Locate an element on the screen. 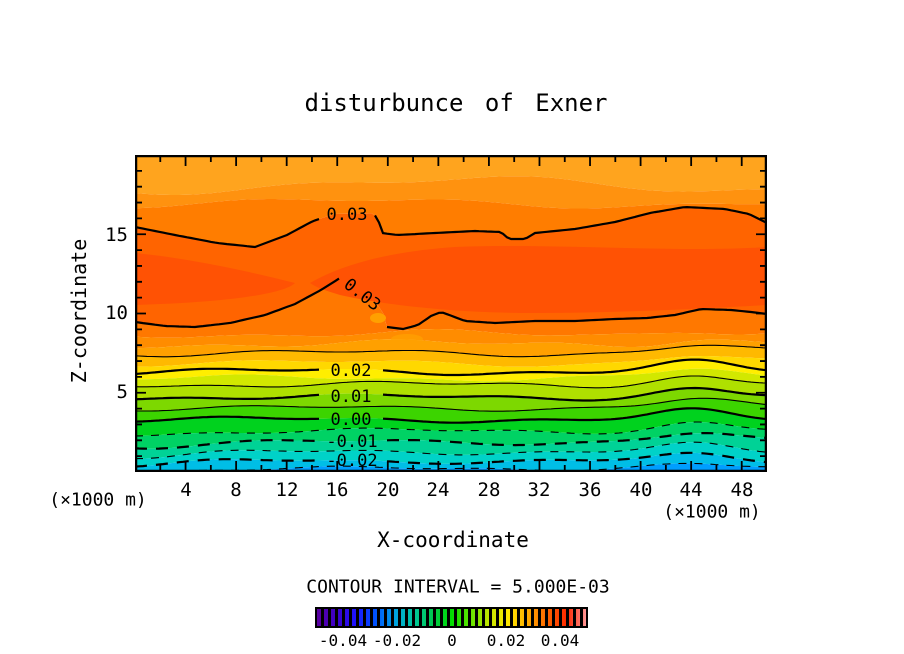 The image size is (904, 654). x-axis-unit-right: (×1000 m) is located at coordinates (712, 512).